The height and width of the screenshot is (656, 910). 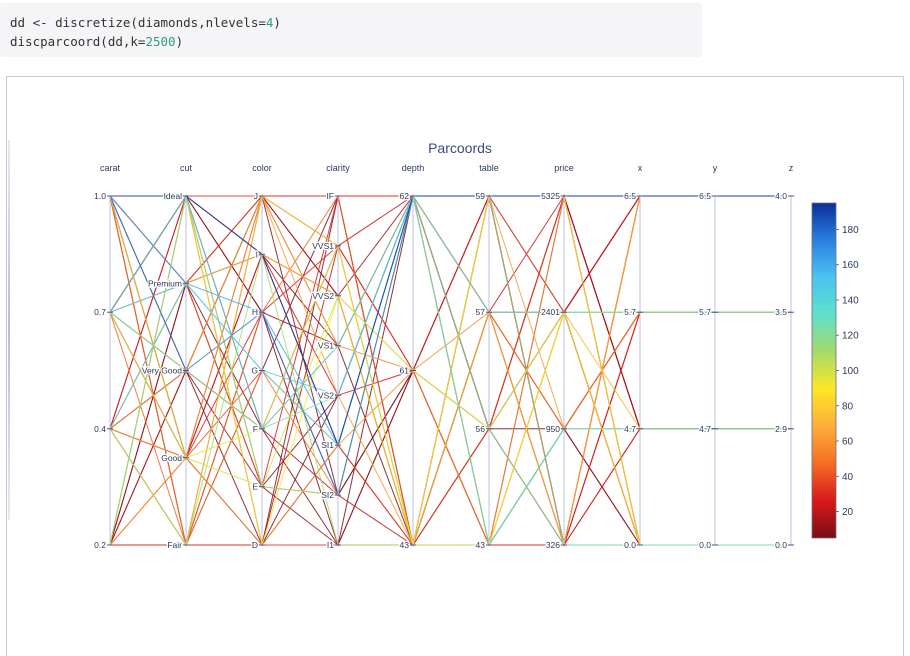 What do you see at coordinates (850, 230) in the screenshot?
I see `colorbar-tick-label: 180` at bounding box center [850, 230].